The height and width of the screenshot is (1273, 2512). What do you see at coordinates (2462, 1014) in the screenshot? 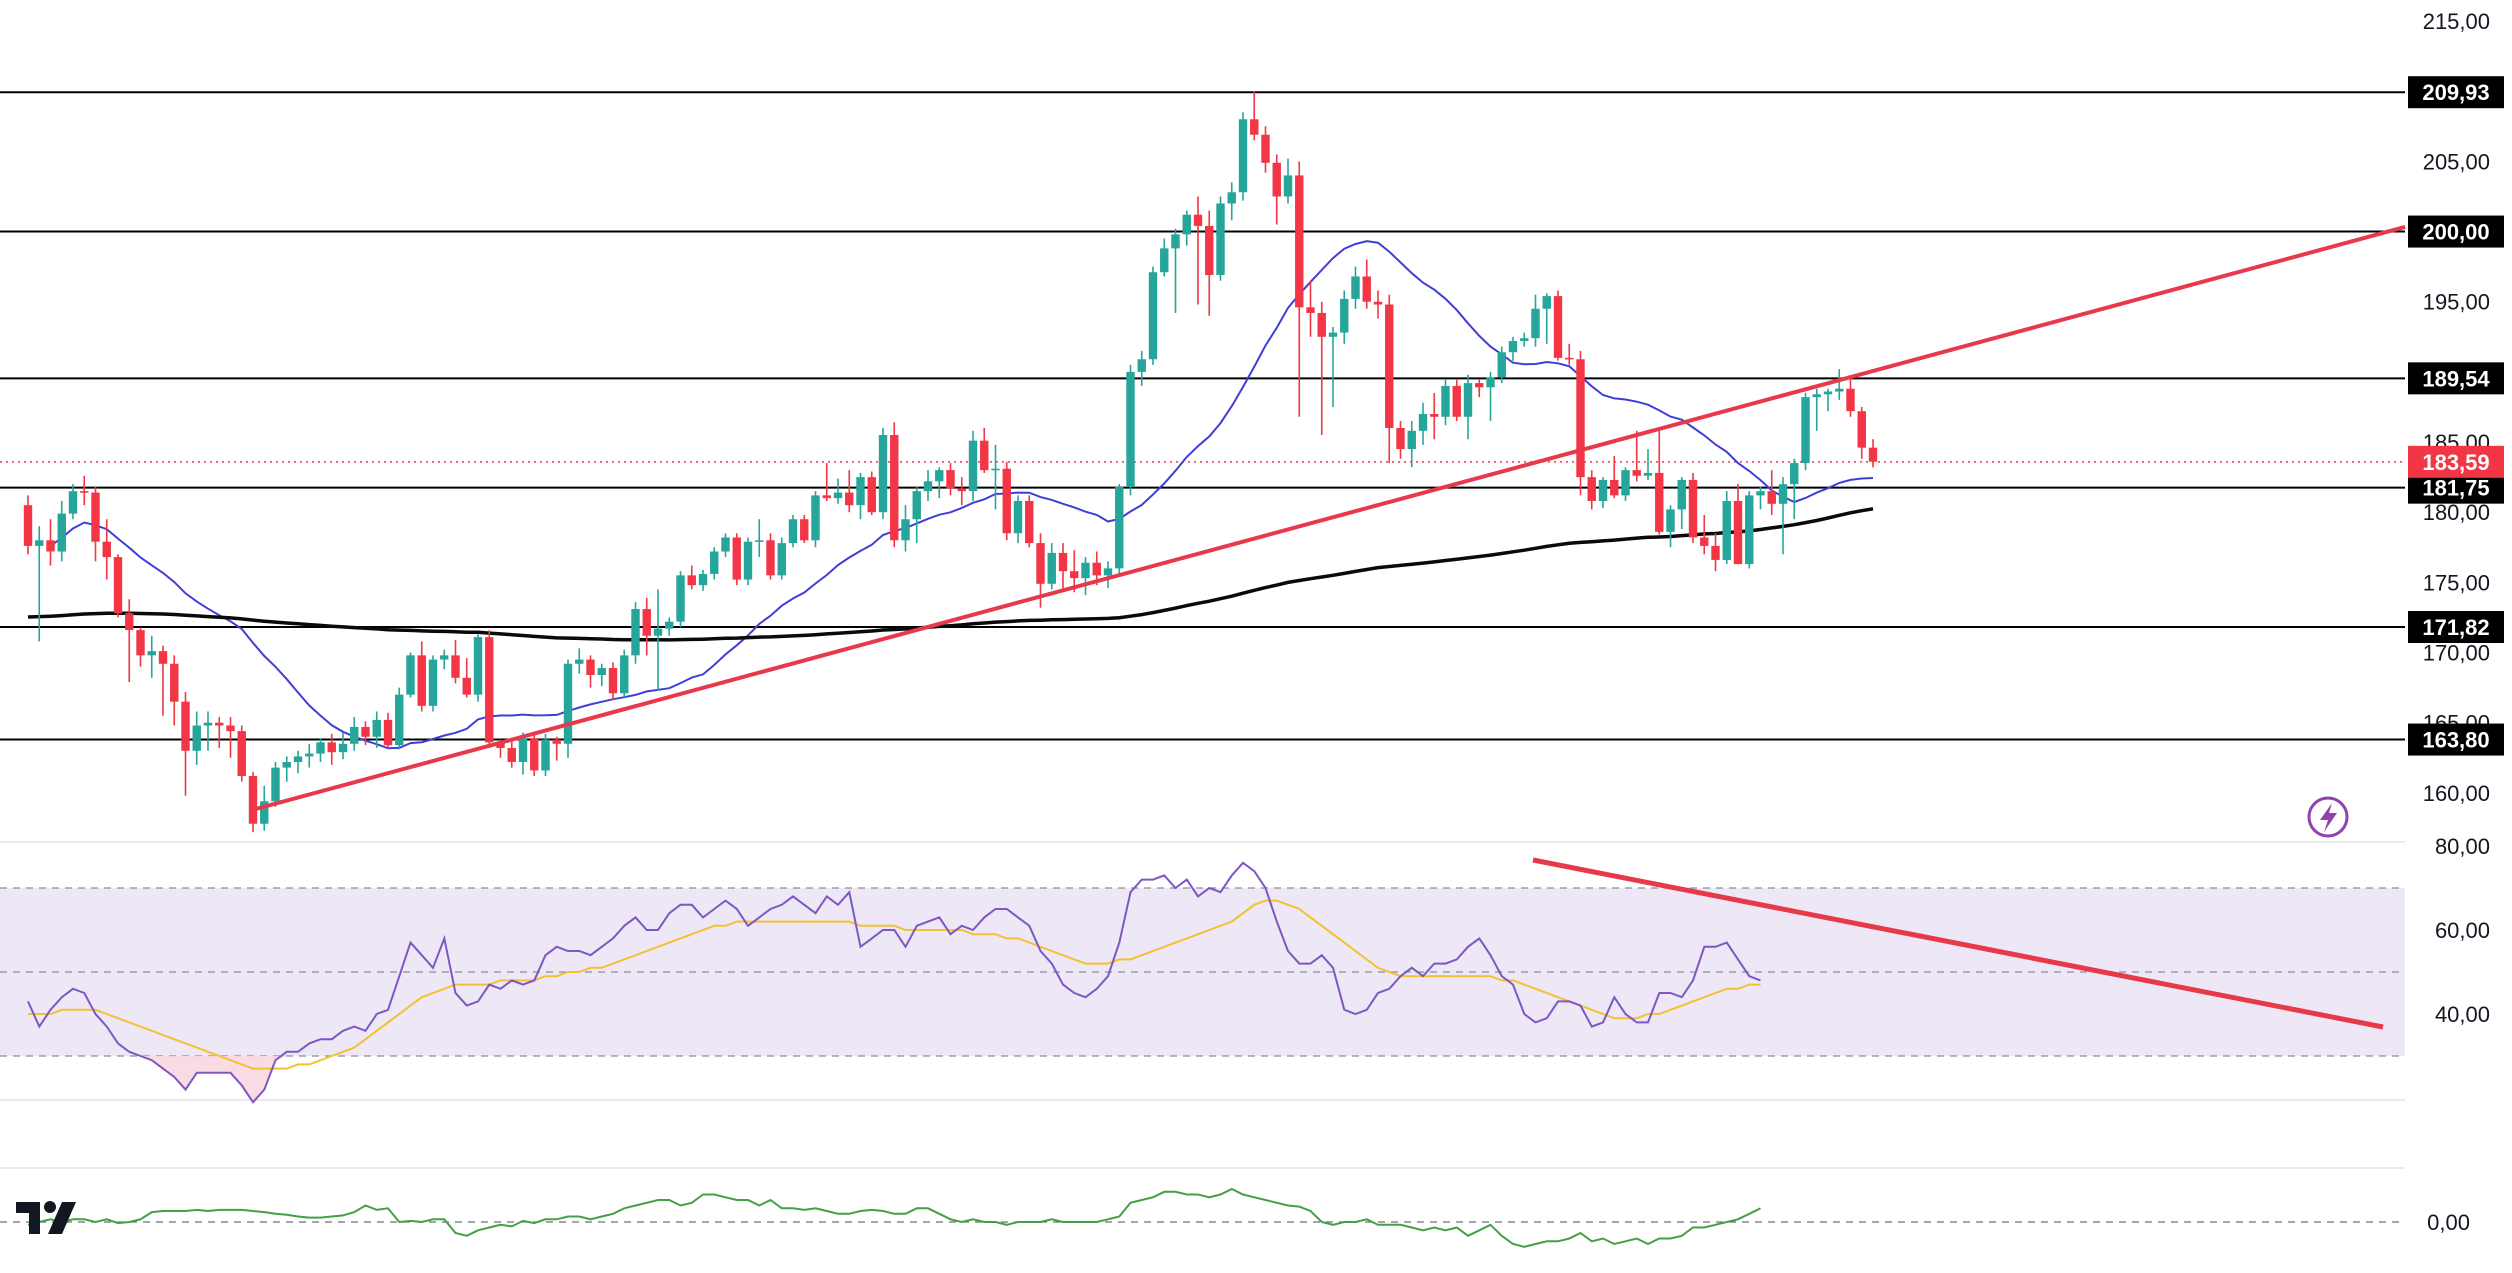
I see `rsi-axis-tick: 40,00` at bounding box center [2462, 1014].